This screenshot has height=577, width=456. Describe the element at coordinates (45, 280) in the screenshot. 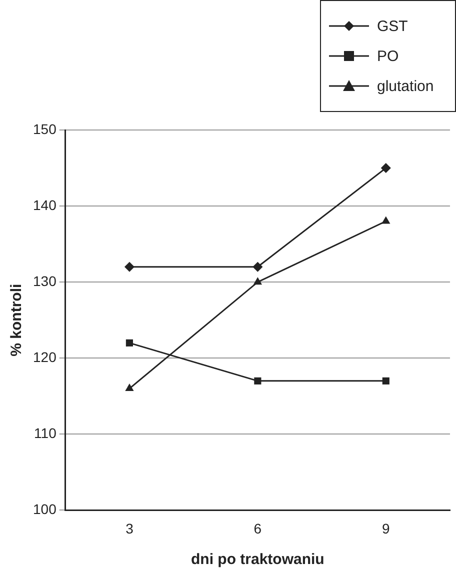

I see `y-tick-label: 130` at that location.